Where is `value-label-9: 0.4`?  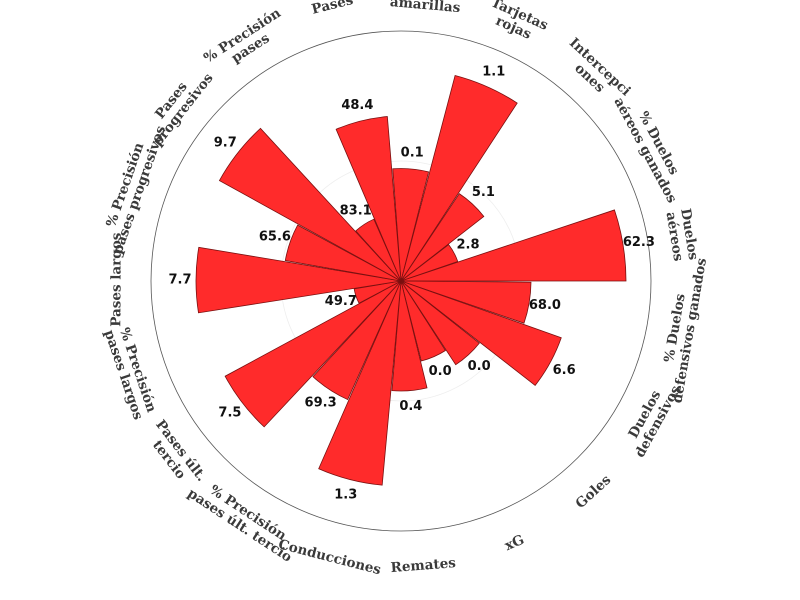
value-label-9: 0.4 is located at coordinates (410, 406).